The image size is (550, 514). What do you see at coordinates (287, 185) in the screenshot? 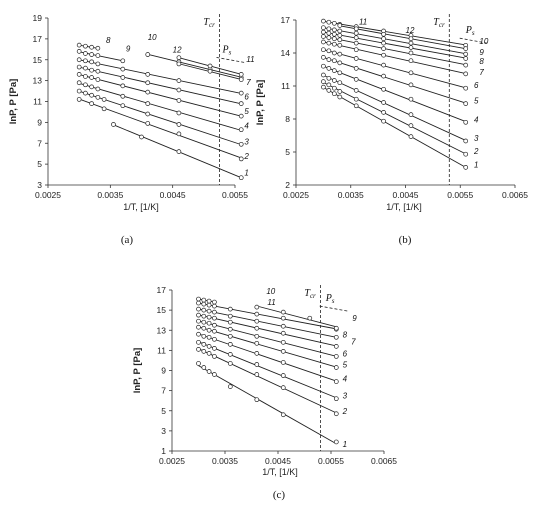
I see `y-tick-label: 2` at bounding box center [287, 185].